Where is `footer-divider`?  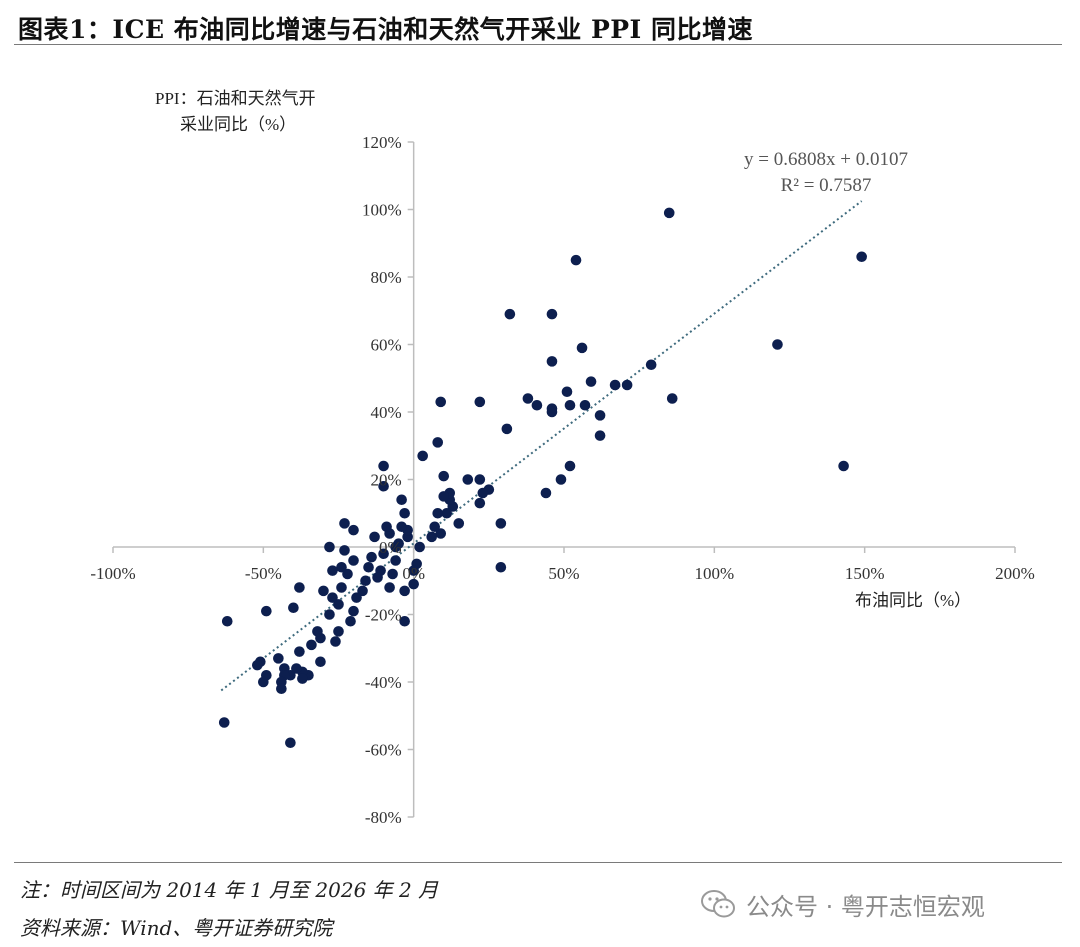
footer-divider is located at coordinates (538, 862).